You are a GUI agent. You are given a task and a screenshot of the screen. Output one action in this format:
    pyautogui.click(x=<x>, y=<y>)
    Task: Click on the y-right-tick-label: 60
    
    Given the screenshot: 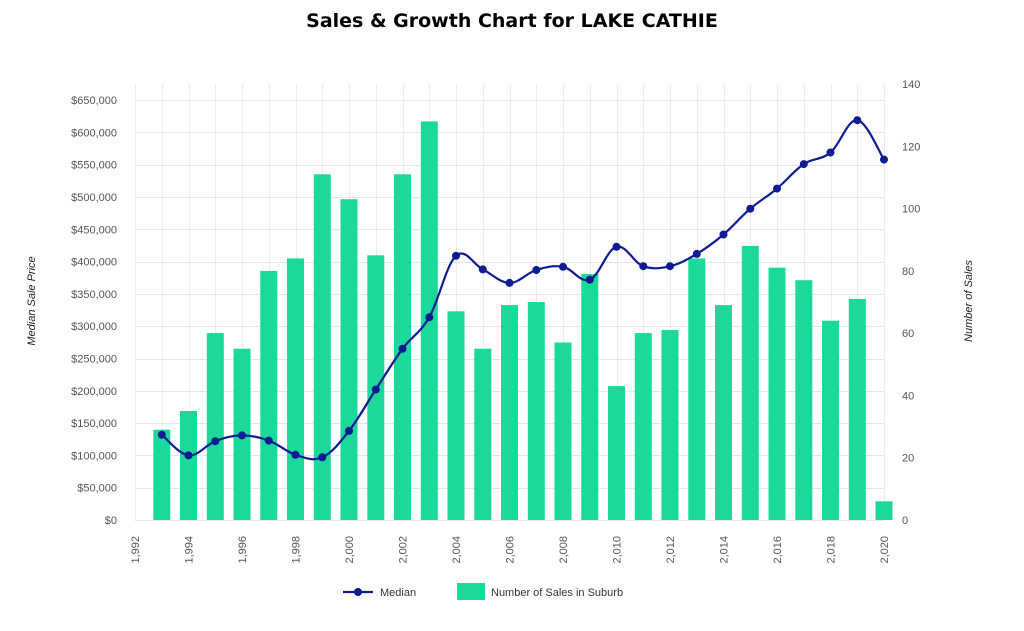 What is the action you would take?
    pyautogui.click(x=908, y=334)
    